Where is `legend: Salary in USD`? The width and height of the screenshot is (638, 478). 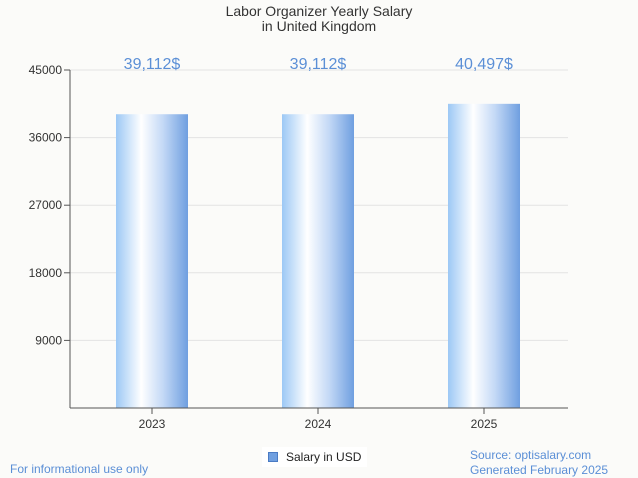
legend: Salary in USD is located at coordinates (315, 457).